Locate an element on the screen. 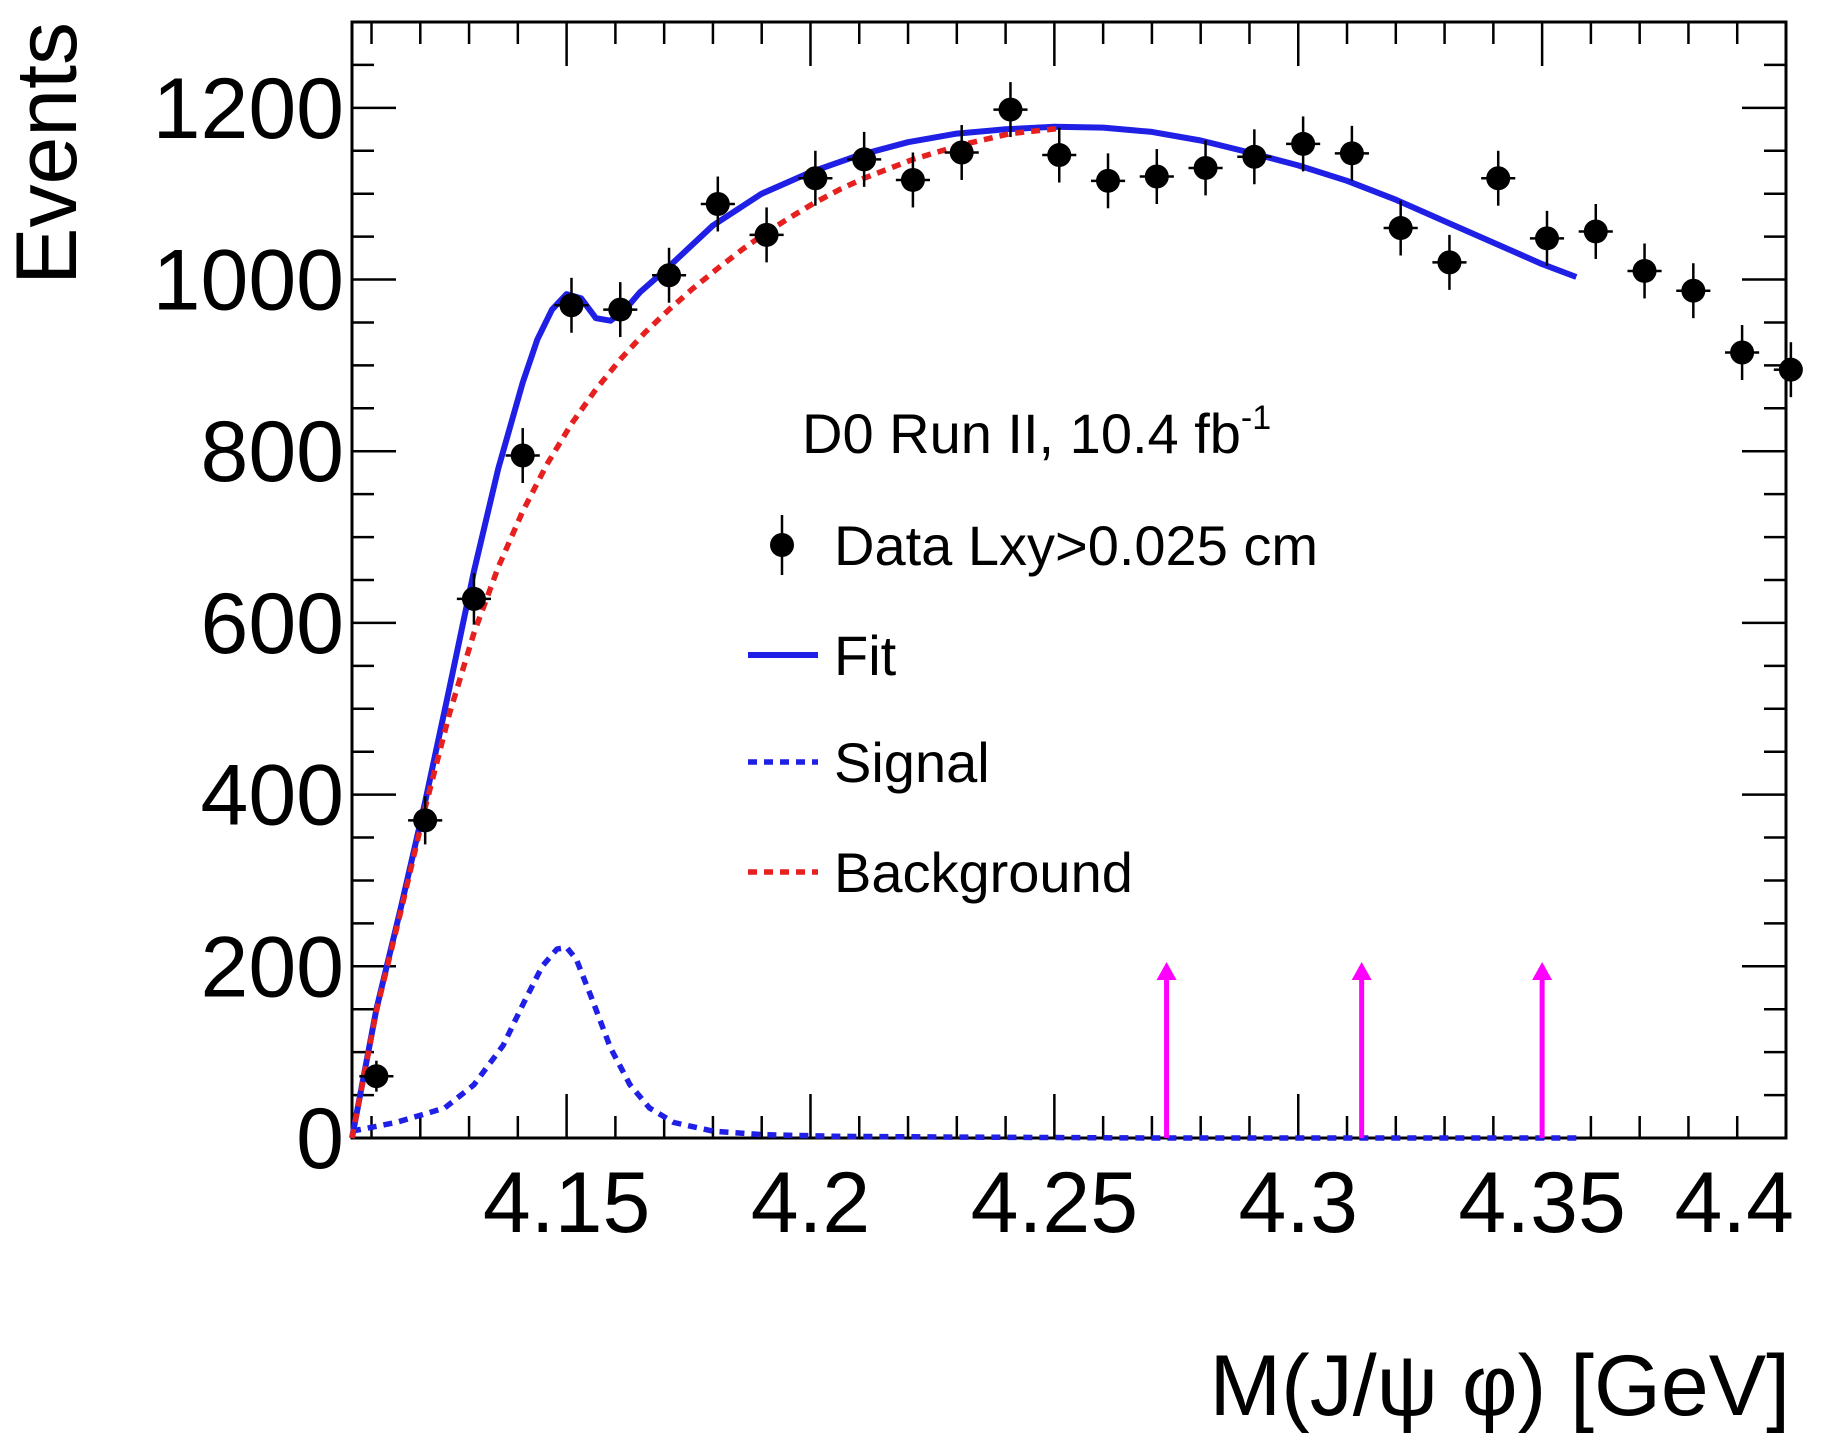 This screenshot has height=1446, width=1824. x-tick-label: 4.2 is located at coordinates (811, 1203).